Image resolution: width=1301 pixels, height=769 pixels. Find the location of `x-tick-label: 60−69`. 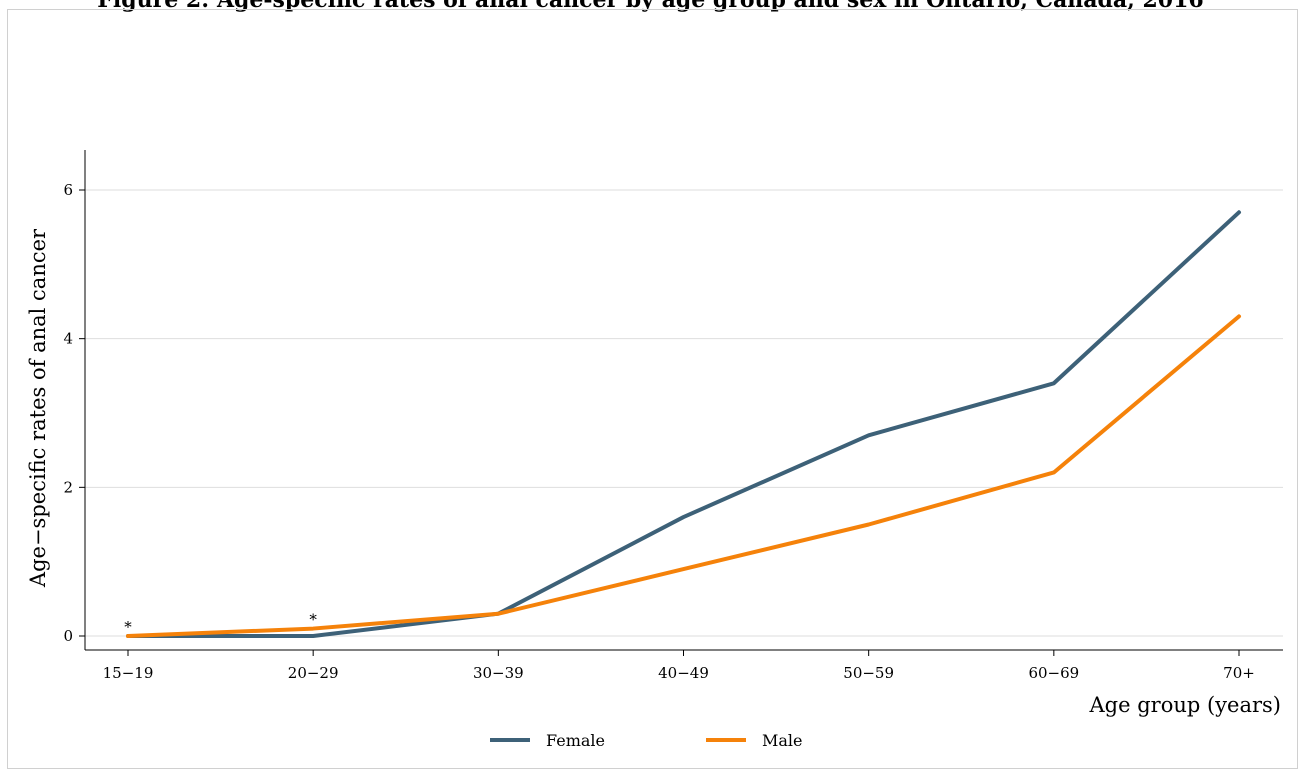

x-tick-label: 60−69 is located at coordinates (1053, 673).